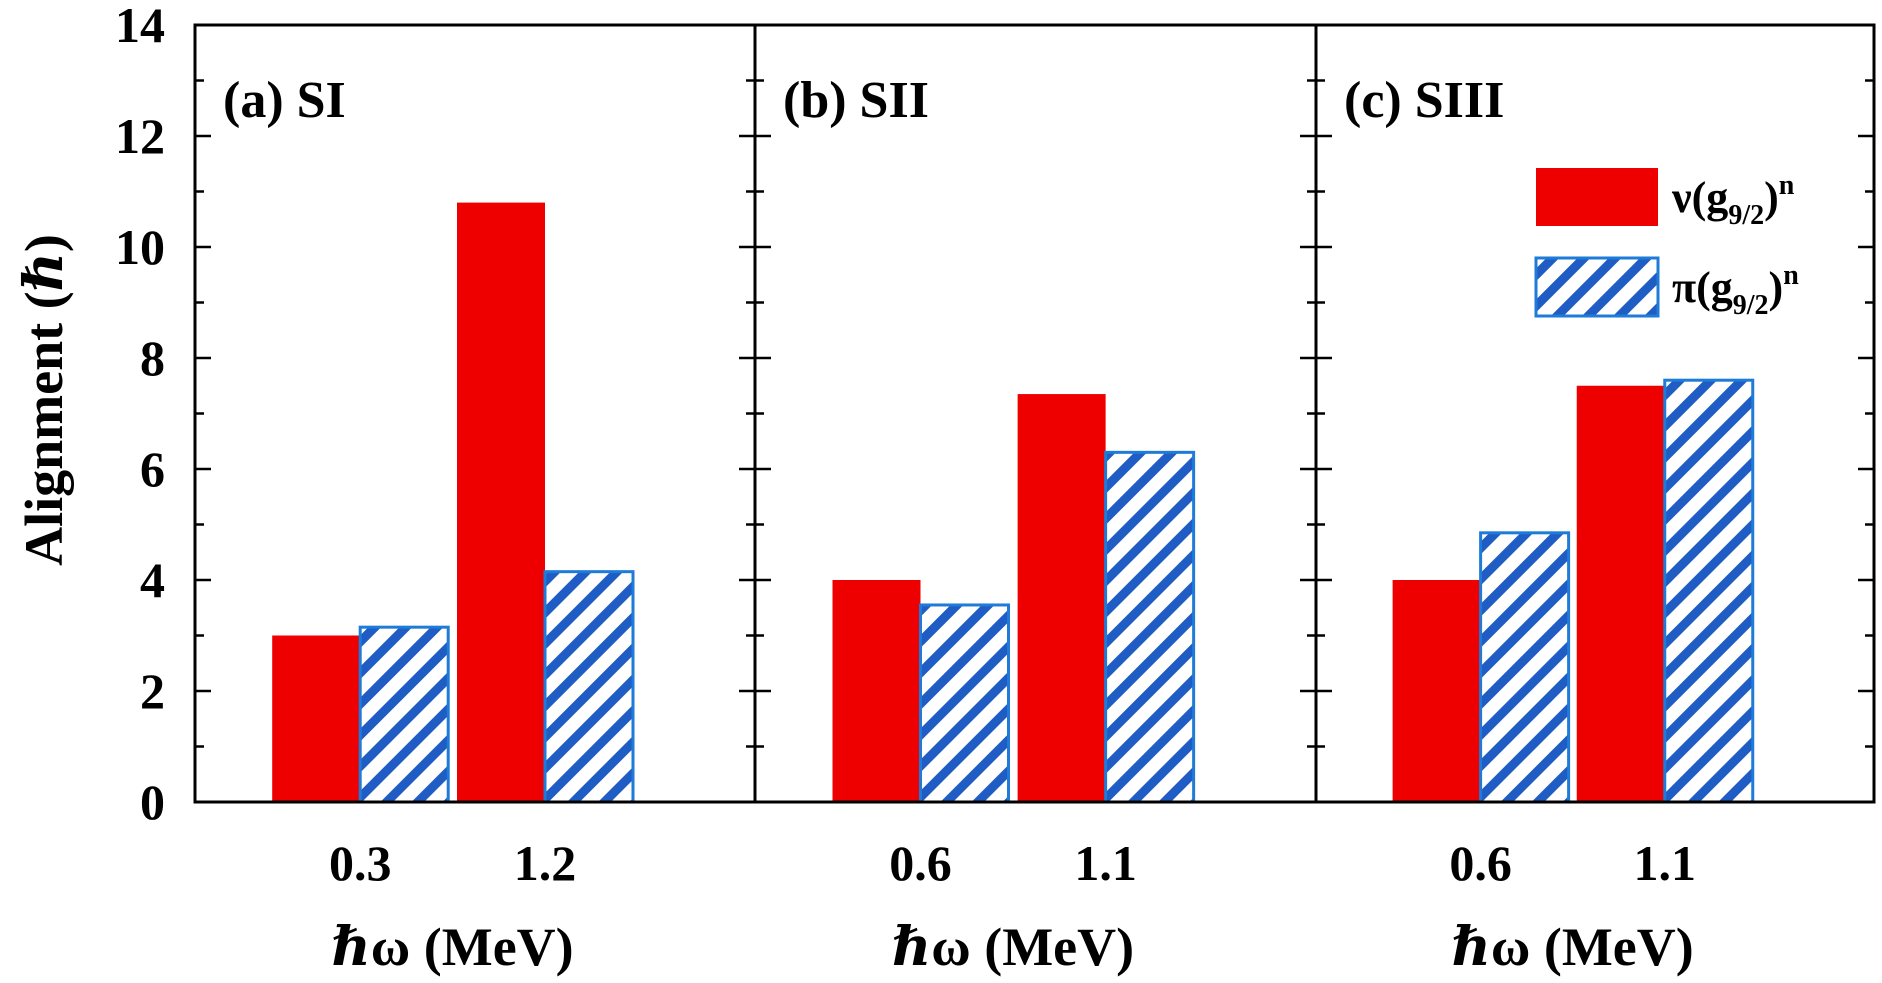 This screenshot has width=1882, height=983. Describe the element at coordinates (140, 247) in the screenshot. I see `y-tick-label: 10` at that location.